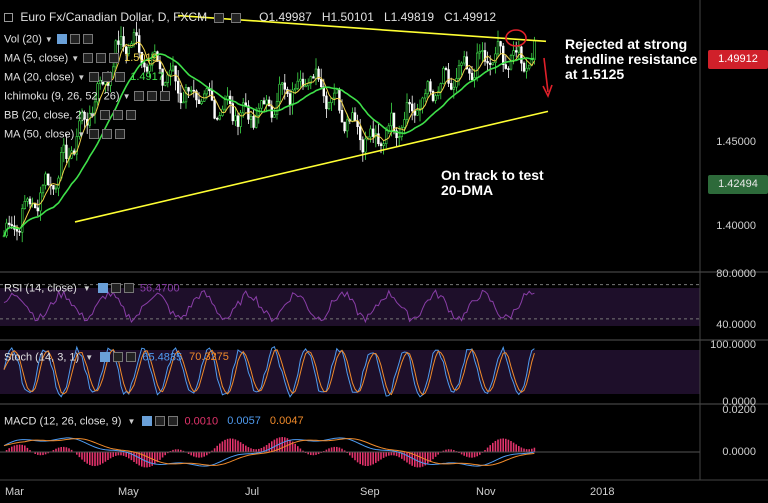 The height and width of the screenshot is (503, 768). I want to click on macd-value: 0.0057, so click(244, 421).